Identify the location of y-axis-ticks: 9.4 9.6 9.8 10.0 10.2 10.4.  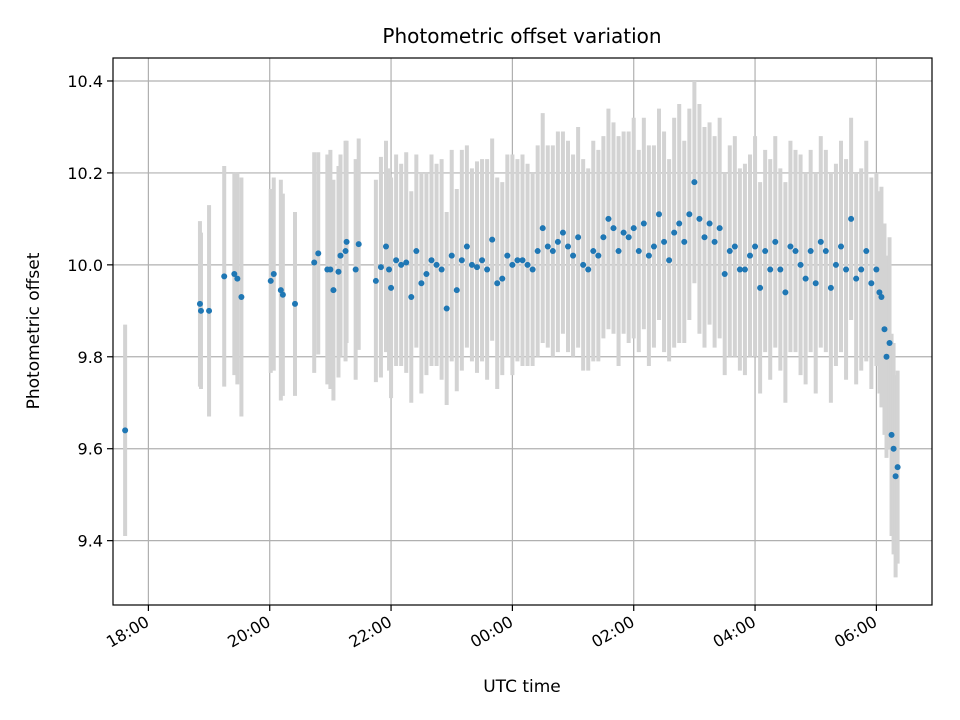
(90, 311).